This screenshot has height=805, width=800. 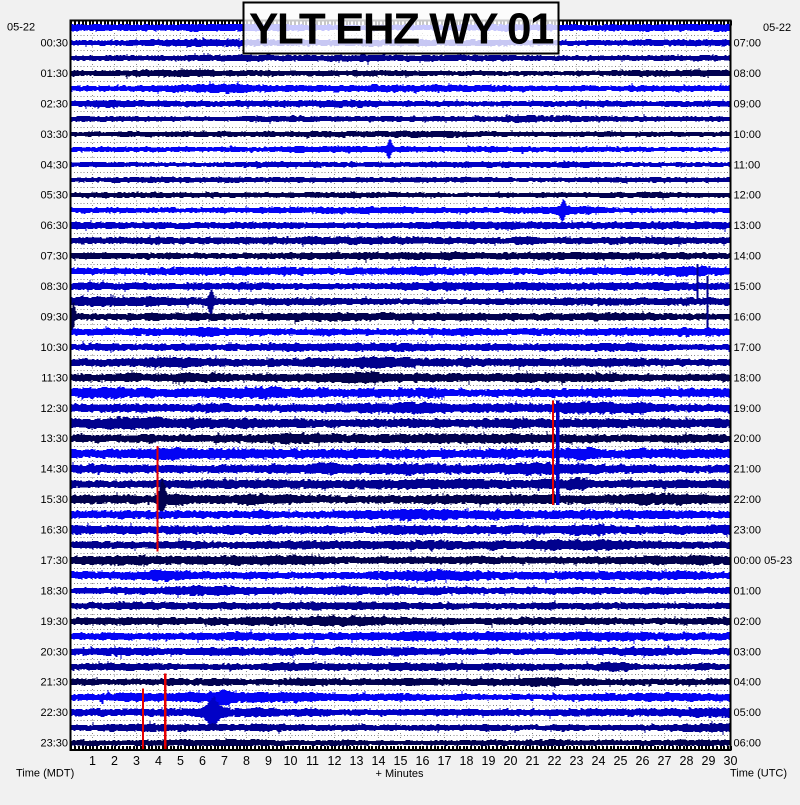 What do you see at coordinates (92, 761) in the screenshot?
I see `svg-text: 1` at bounding box center [92, 761].